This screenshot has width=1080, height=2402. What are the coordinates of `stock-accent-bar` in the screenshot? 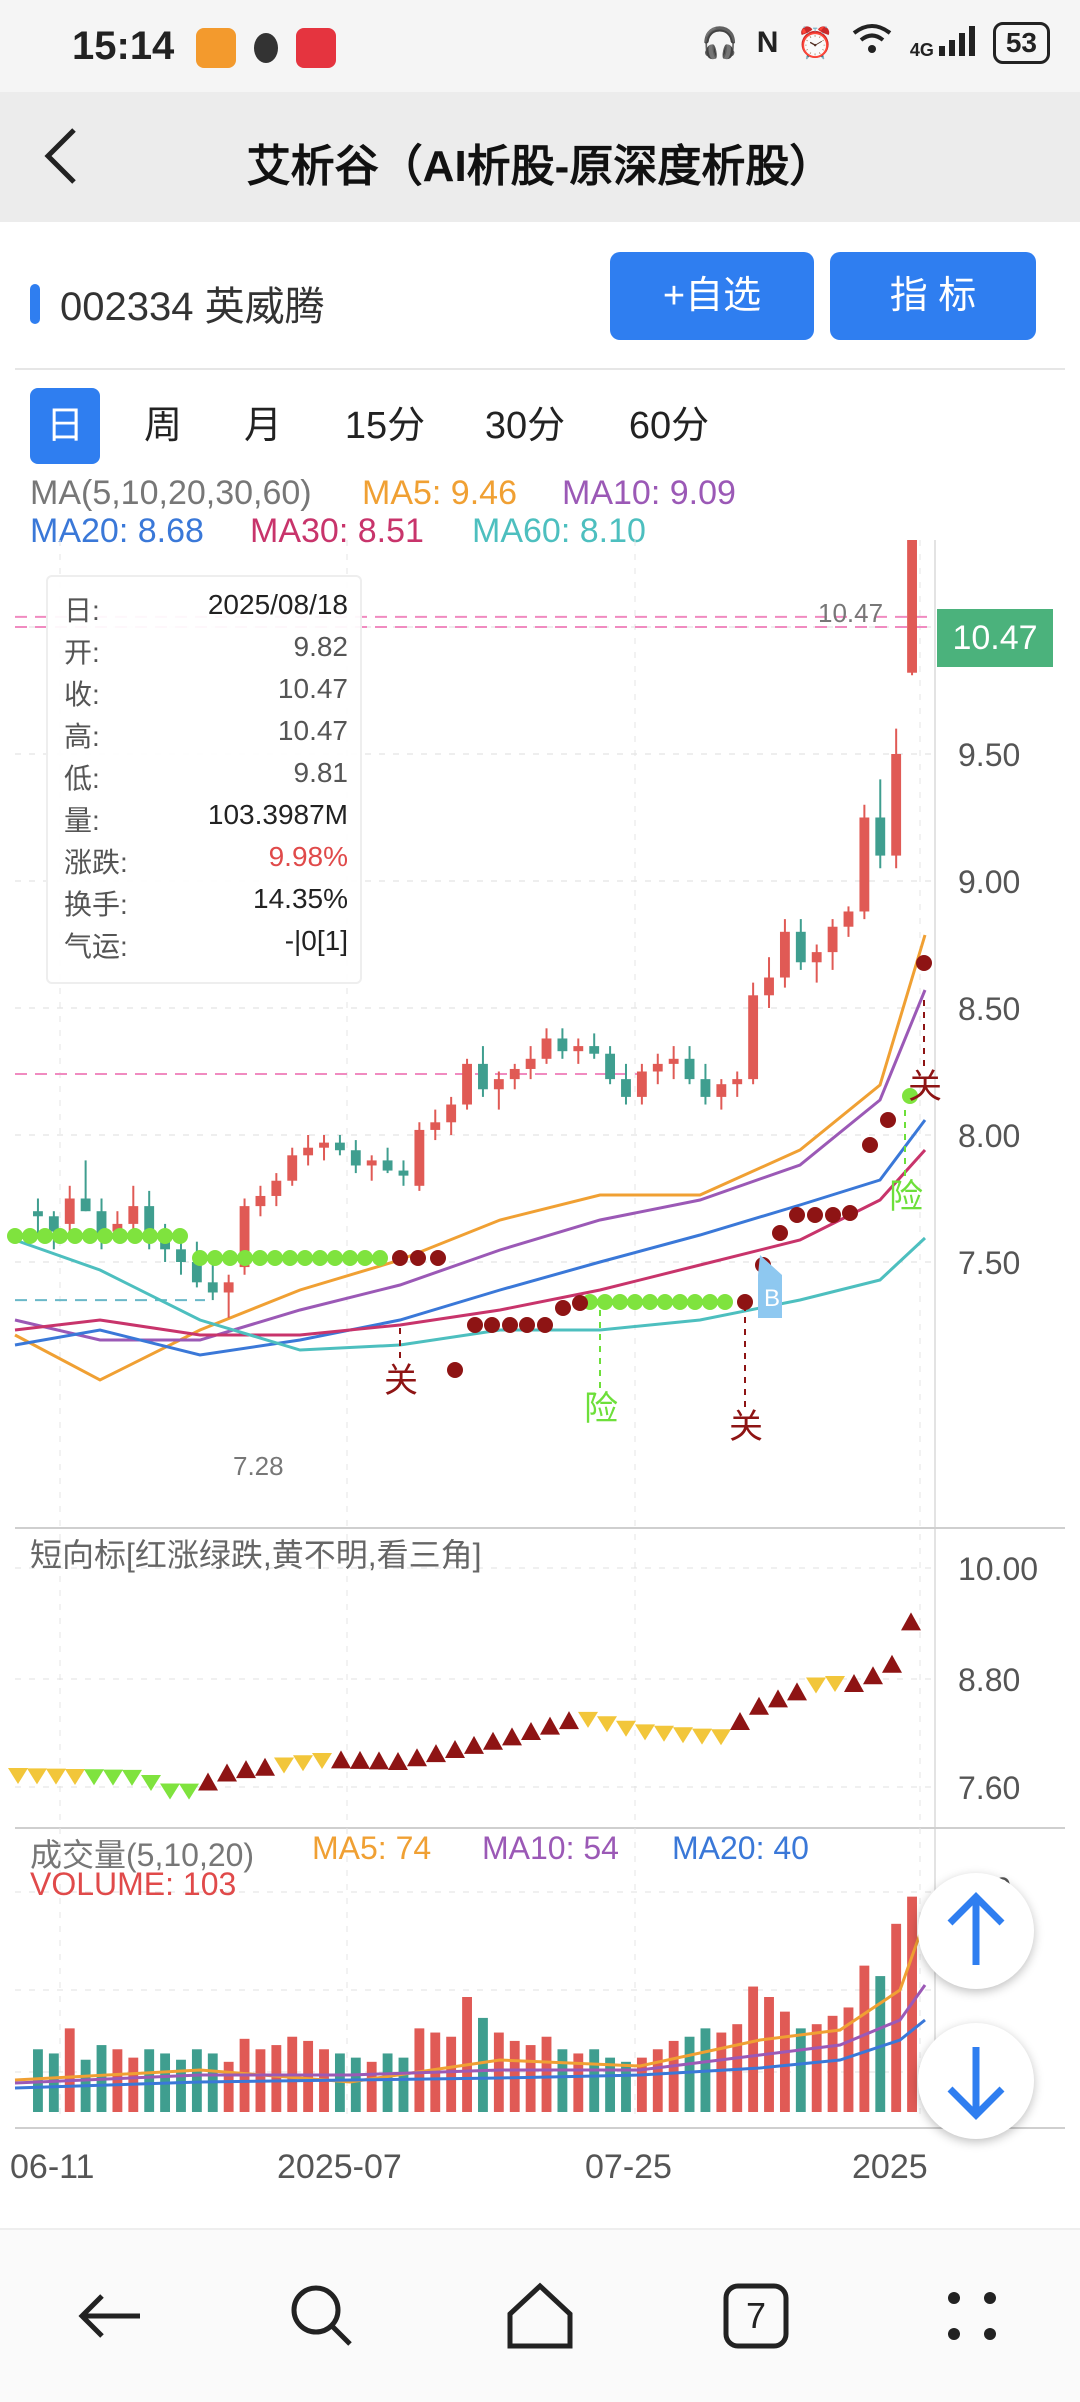 It's located at (35, 304).